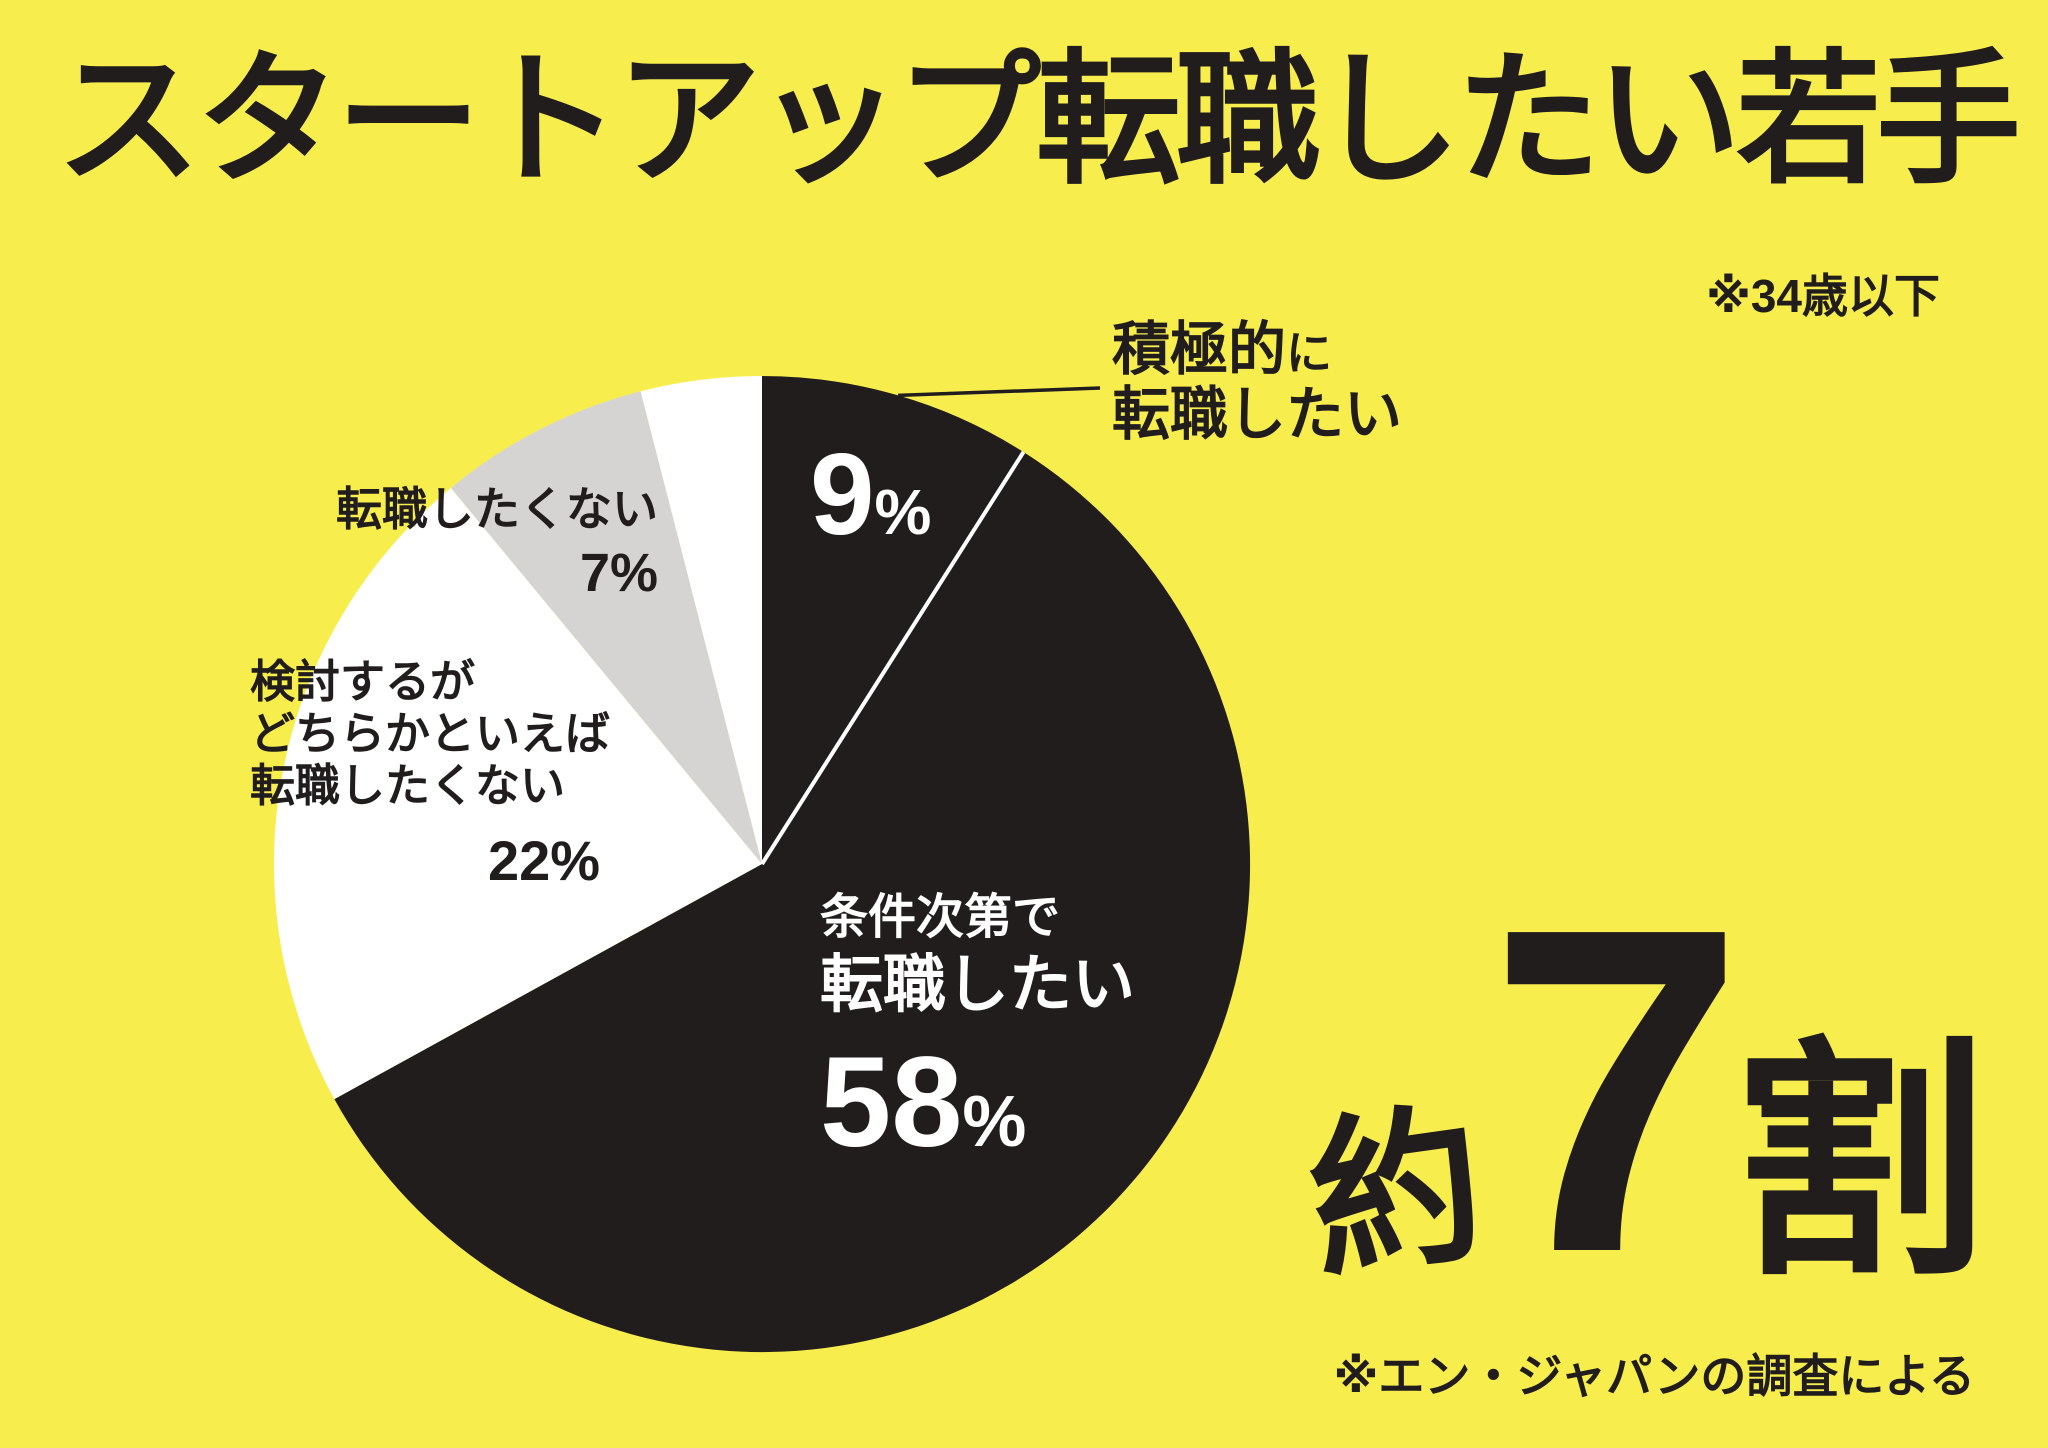  What do you see at coordinates (1654, 1376) in the screenshot?
I see `source-note: ※エン・ジャパンの調査による` at bounding box center [1654, 1376].